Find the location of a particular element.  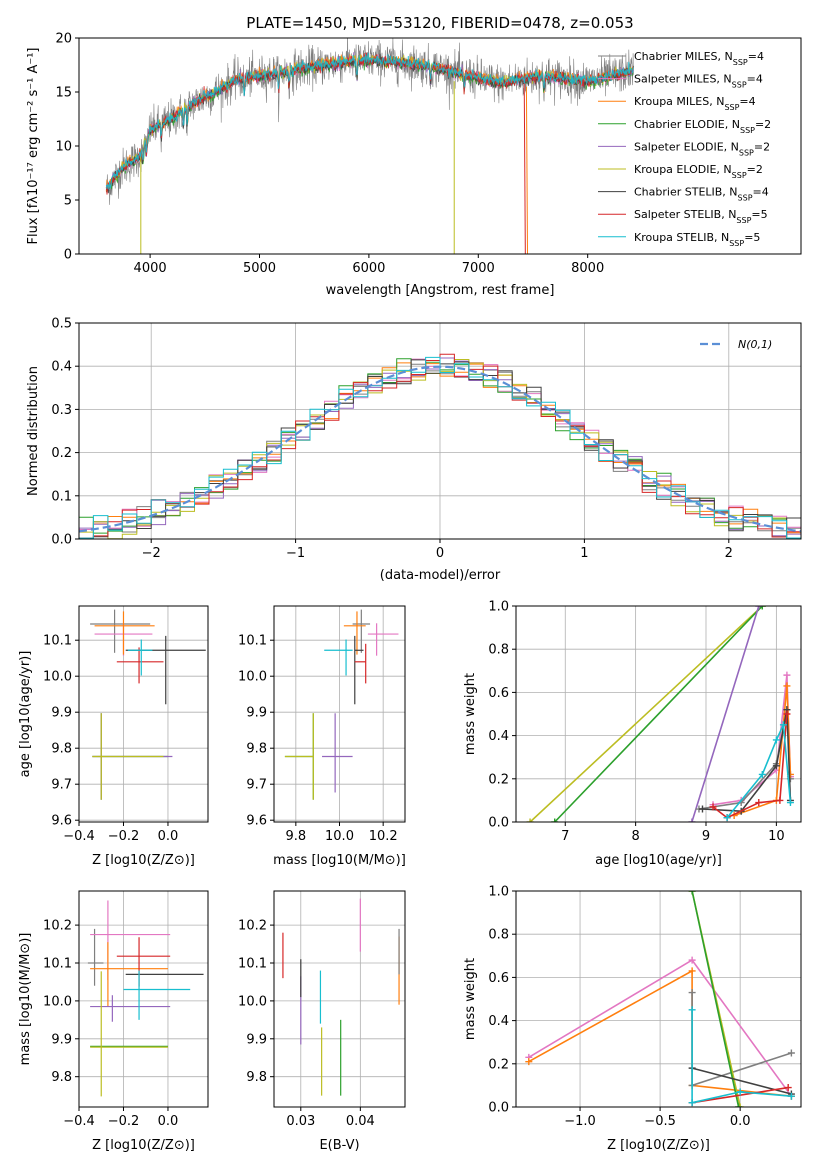

x-tick-label: 9 is located at coordinates (706, 836).